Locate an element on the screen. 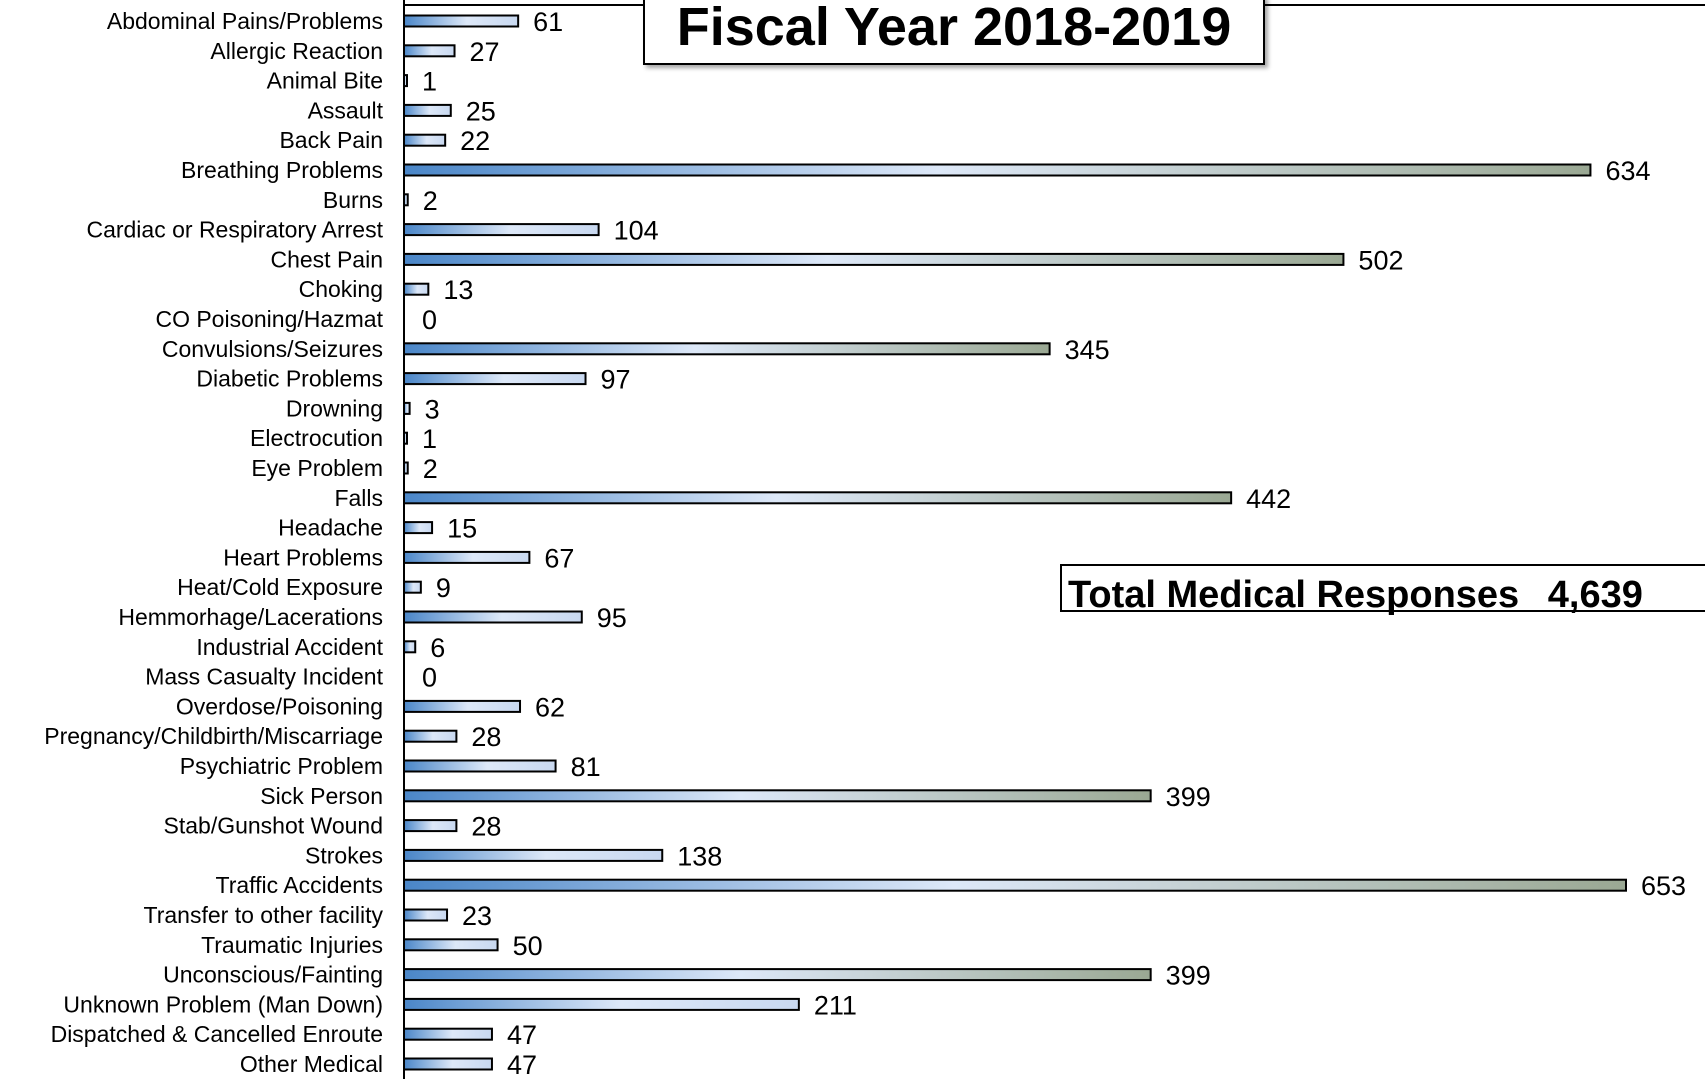 Image resolution: width=1705 pixels, height=1079 pixels. value-label-choking: 13 is located at coordinates (458, 290).